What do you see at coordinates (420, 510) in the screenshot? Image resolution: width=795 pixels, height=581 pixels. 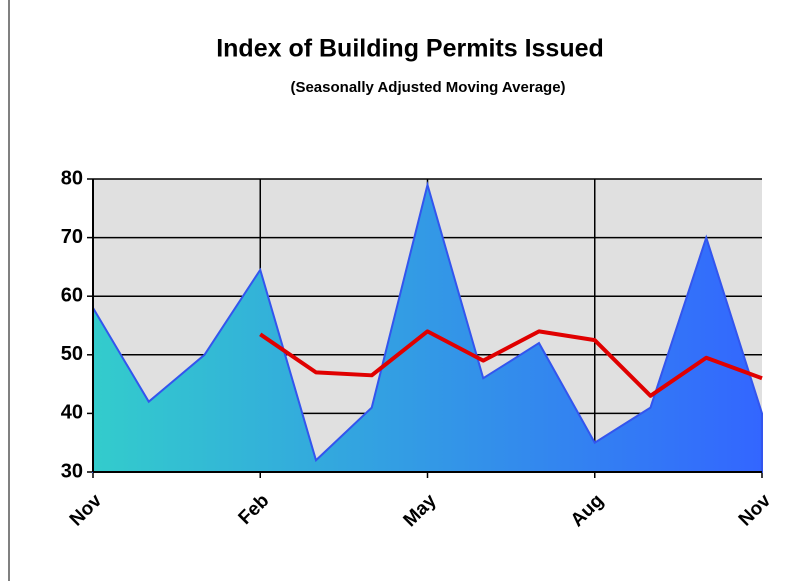 I see `x-tick-label: May` at bounding box center [420, 510].